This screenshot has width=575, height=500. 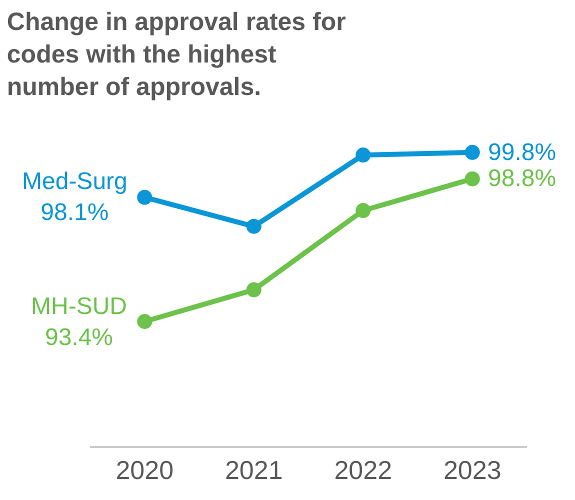 What do you see at coordinates (74, 212) in the screenshot?
I see `data-label: 98.1%` at bounding box center [74, 212].